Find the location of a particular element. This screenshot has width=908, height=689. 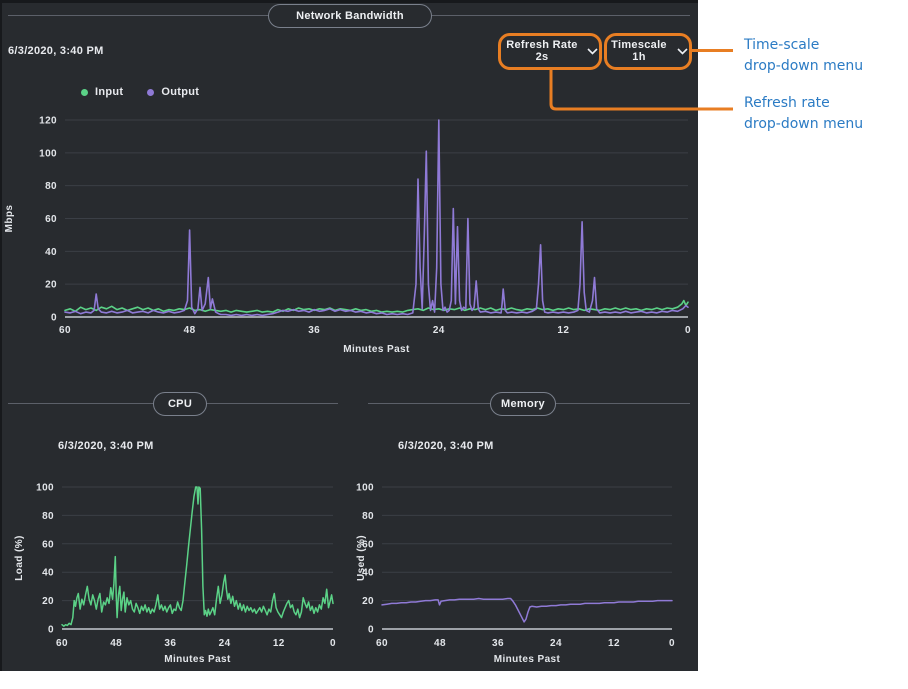

refresh-rate-annotation: Refresh rate drop-down menu is located at coordinates (826, 114).